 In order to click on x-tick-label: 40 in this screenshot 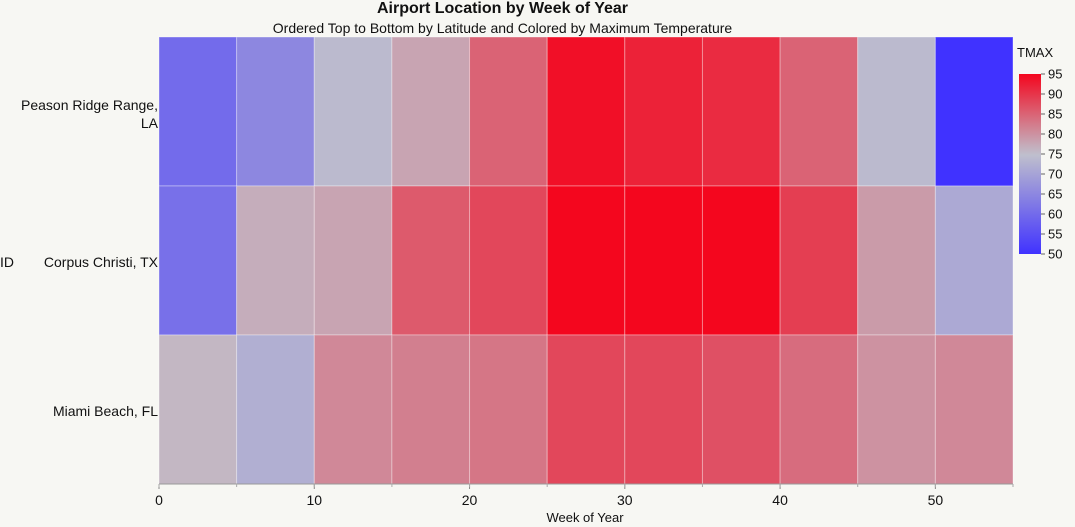, I will do `click(780, 500)`.